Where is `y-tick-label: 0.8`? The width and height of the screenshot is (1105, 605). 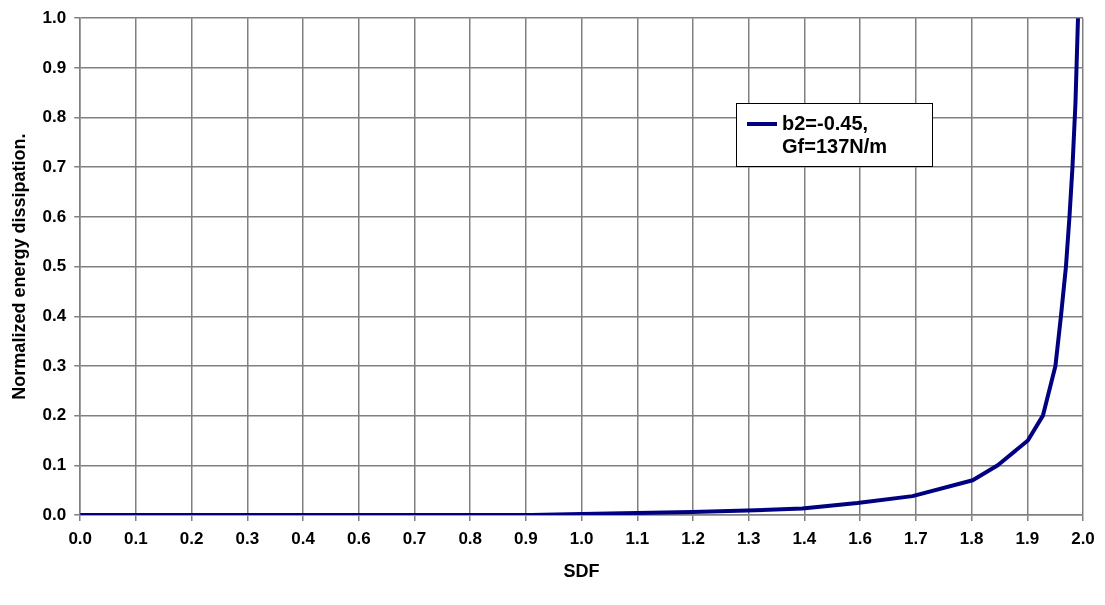 y-tick-label: 0.8 is located at coordinates (54, 117).